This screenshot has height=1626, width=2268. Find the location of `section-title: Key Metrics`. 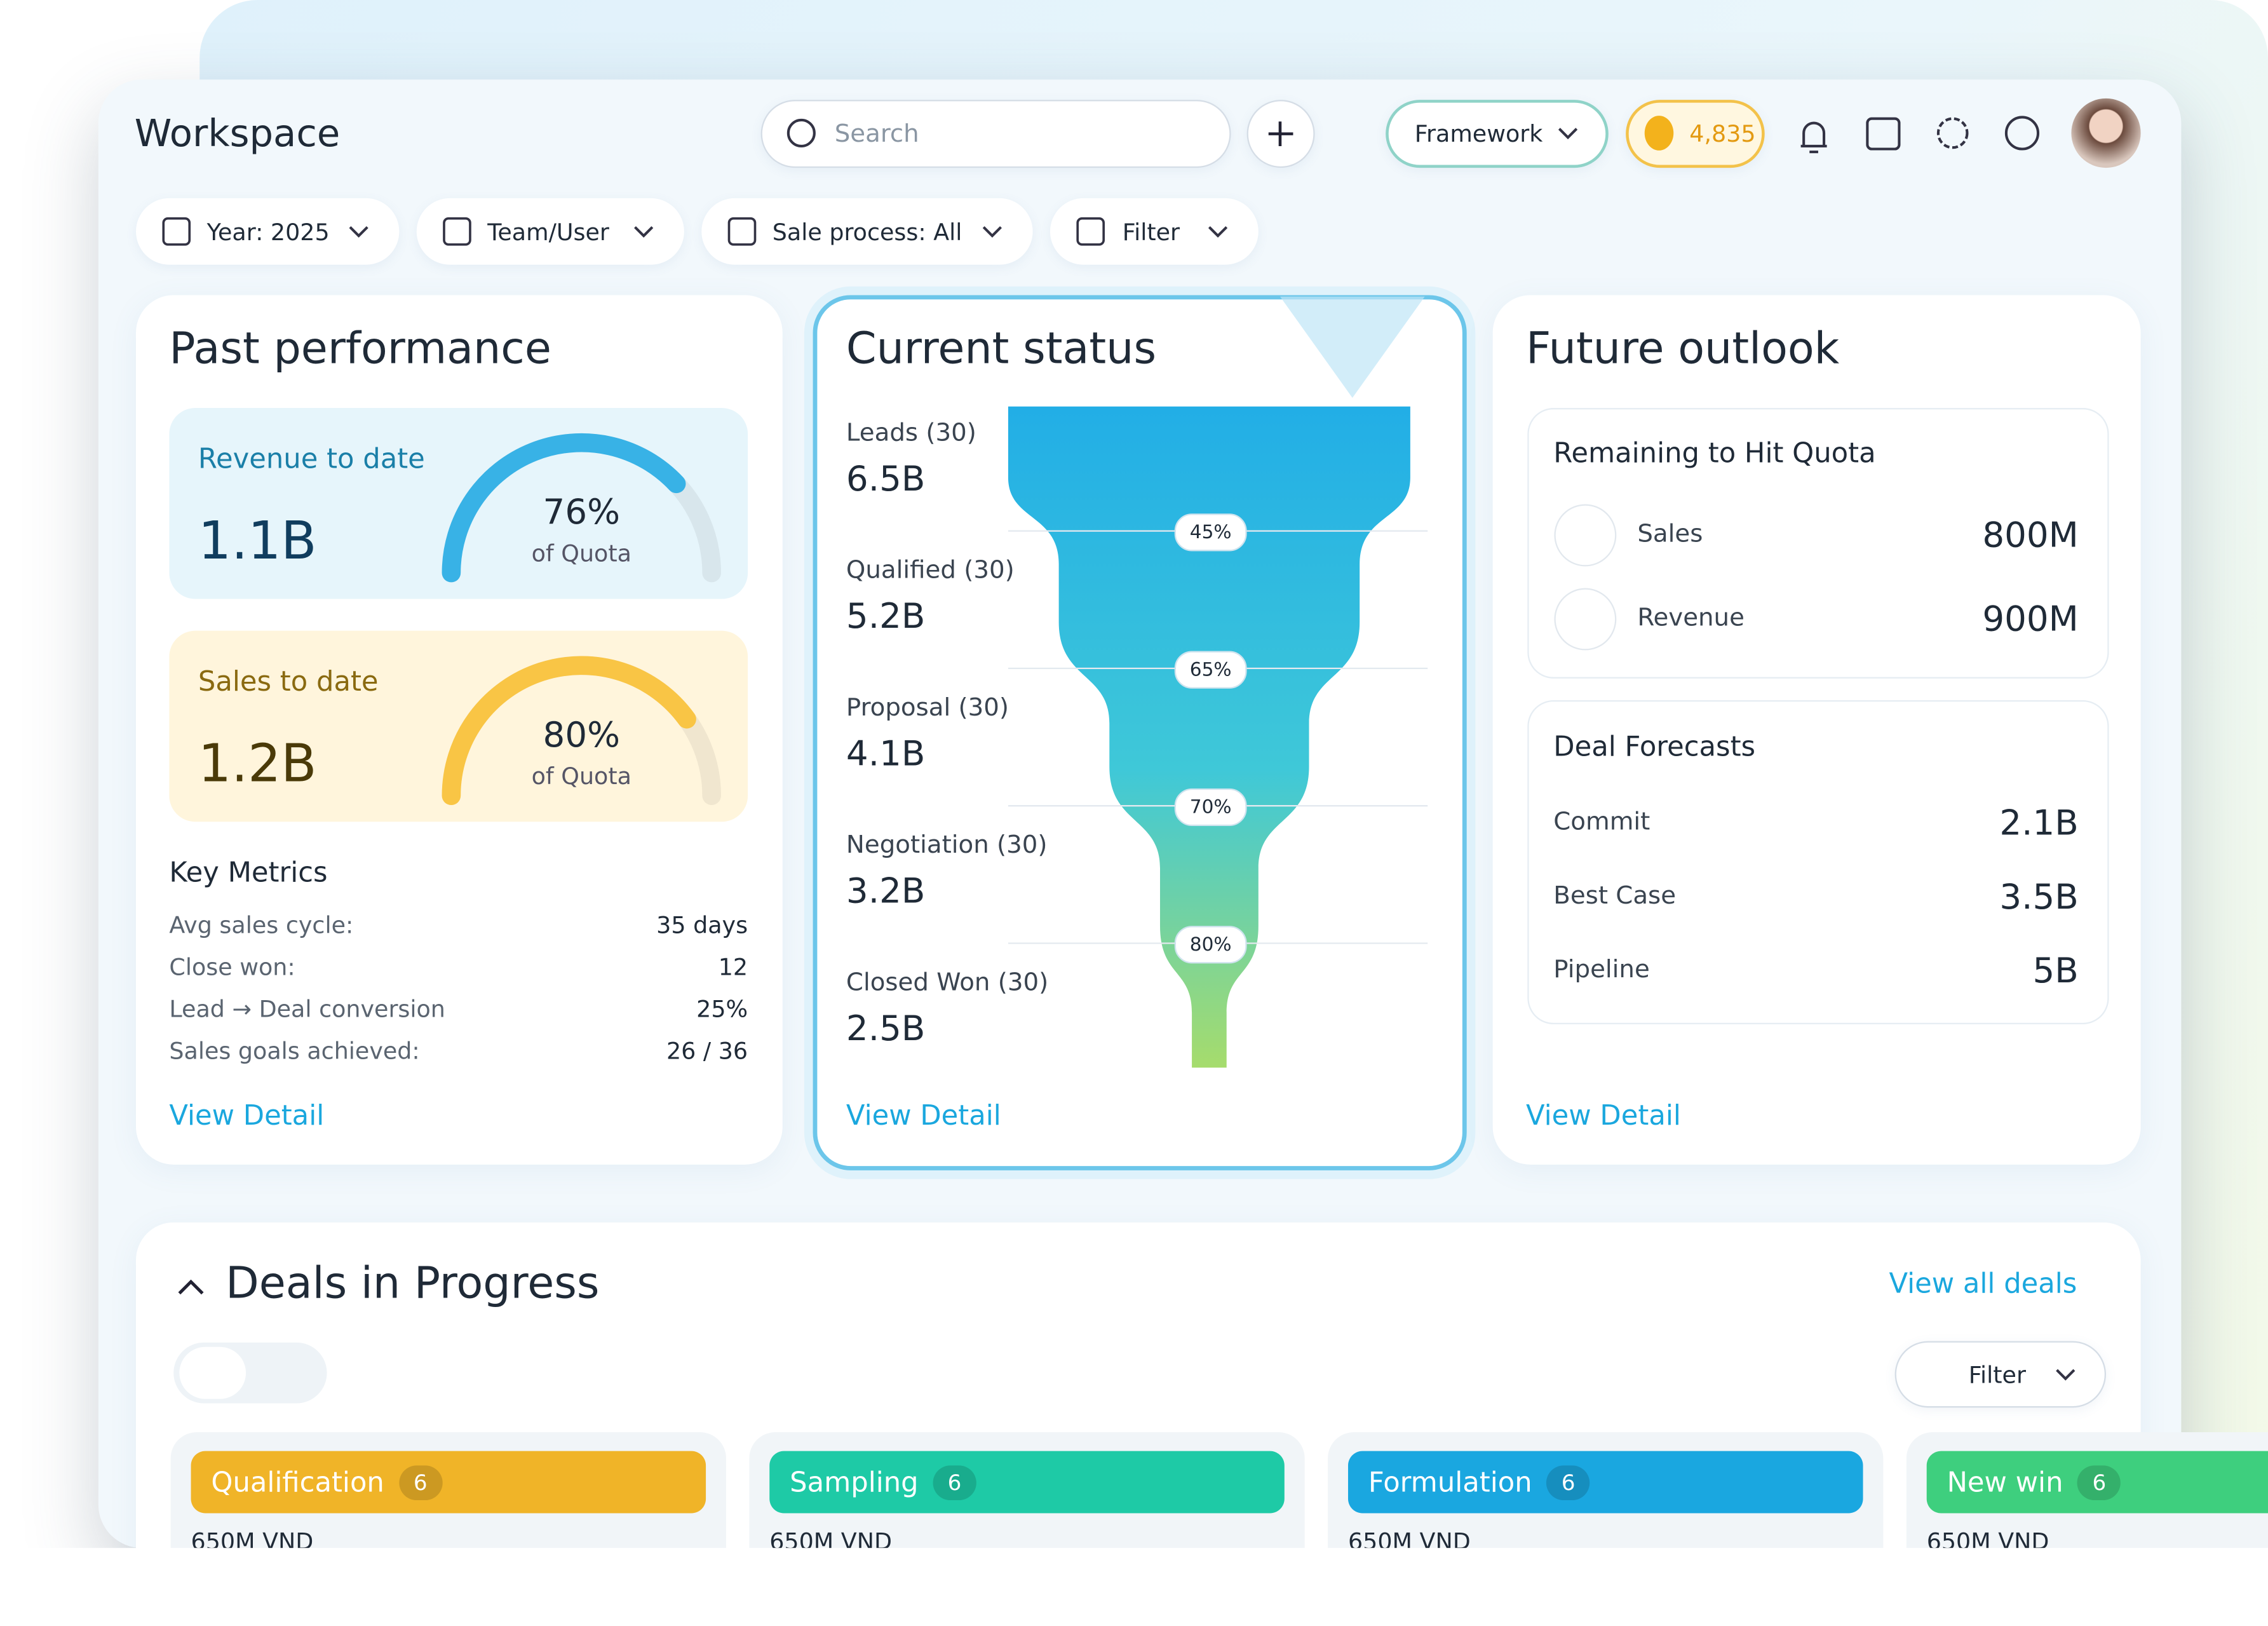

section-title: Key Metrics is located at coordinates (248, 873).